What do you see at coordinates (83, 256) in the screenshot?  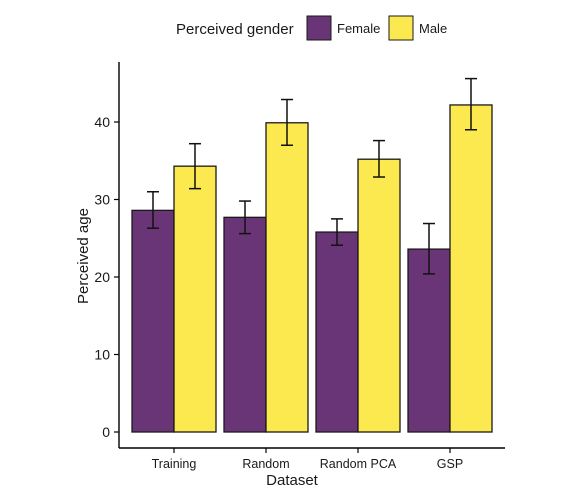 I see `y-axis-title: Perceived age` at bounding box center [83, 256].